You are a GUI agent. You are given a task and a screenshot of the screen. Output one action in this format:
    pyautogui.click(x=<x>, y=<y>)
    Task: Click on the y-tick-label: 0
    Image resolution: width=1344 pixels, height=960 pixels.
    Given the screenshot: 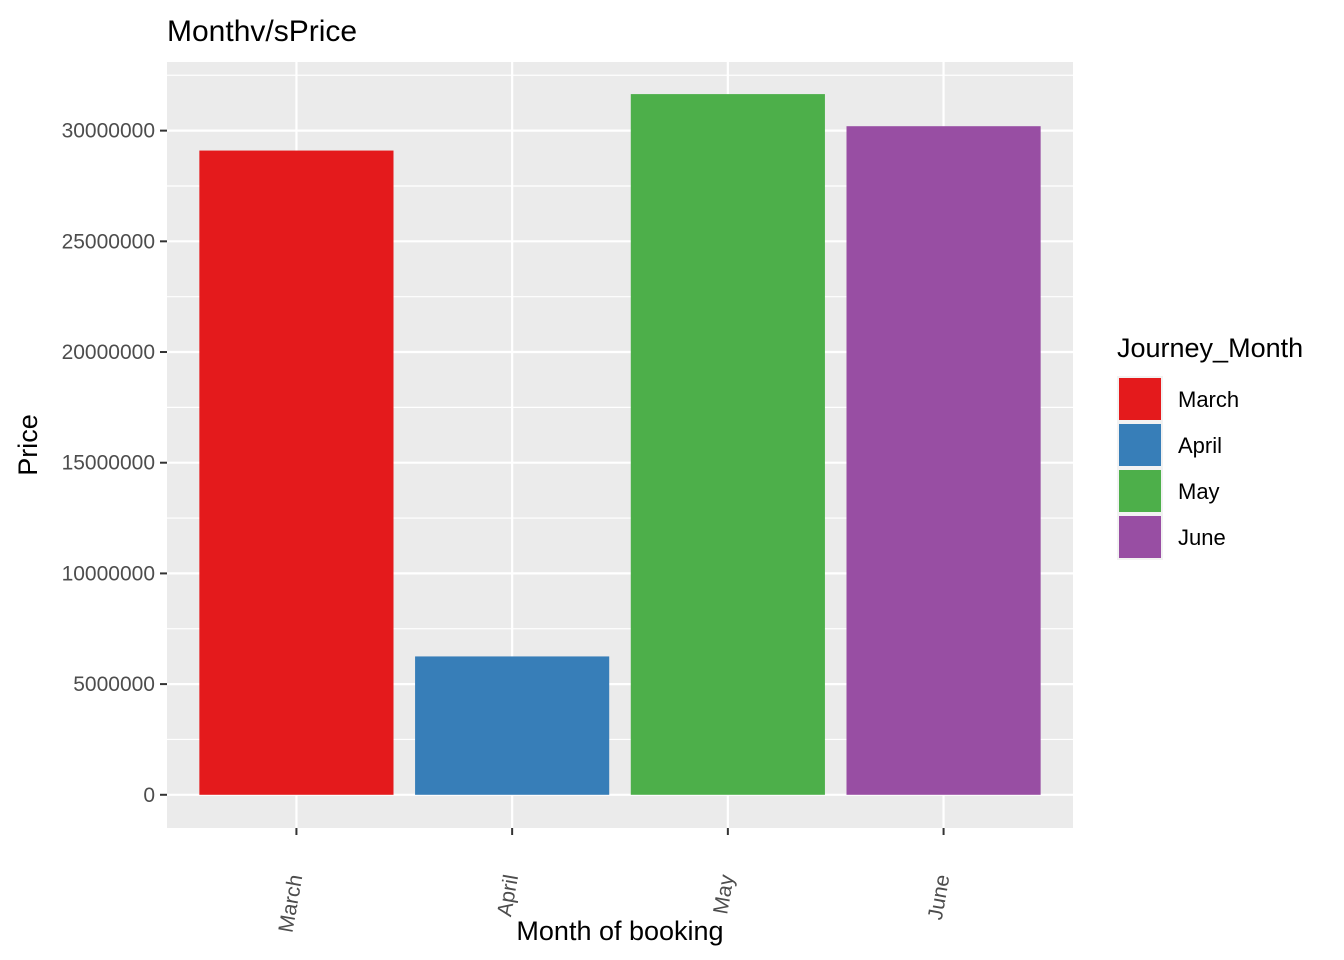 What is the action you would take?
    pyautogui.click(x=149, y=795)
    